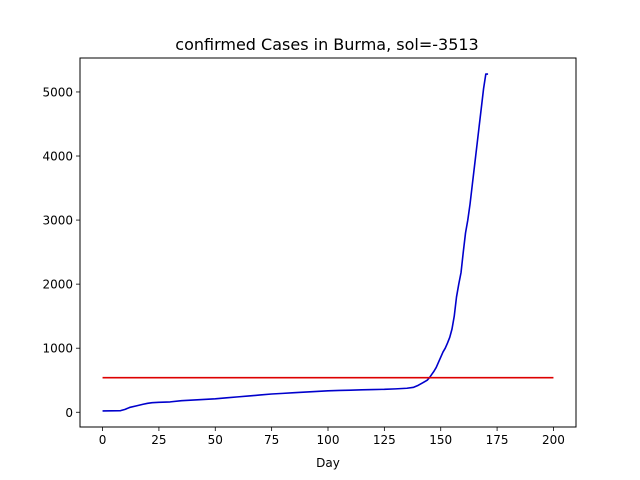 The height and width of the screenshot is (480, 640). Describe the element at coordinates (57, 157) in the screenshot. I see `y-tick-label: 4000` at that location.